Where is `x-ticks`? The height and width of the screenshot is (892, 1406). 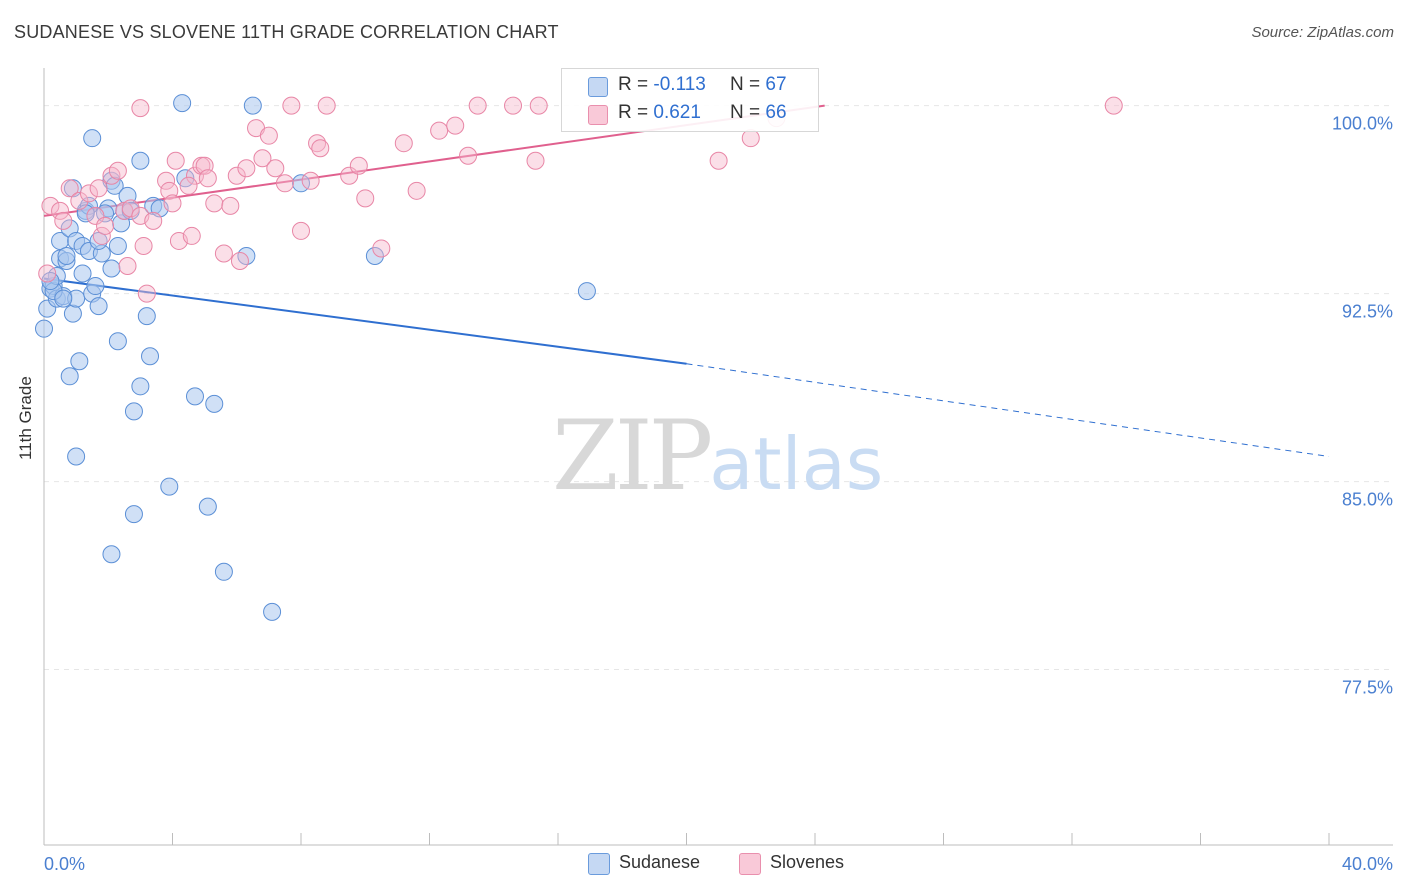 x-ticks is located at coordinates (686, 839).